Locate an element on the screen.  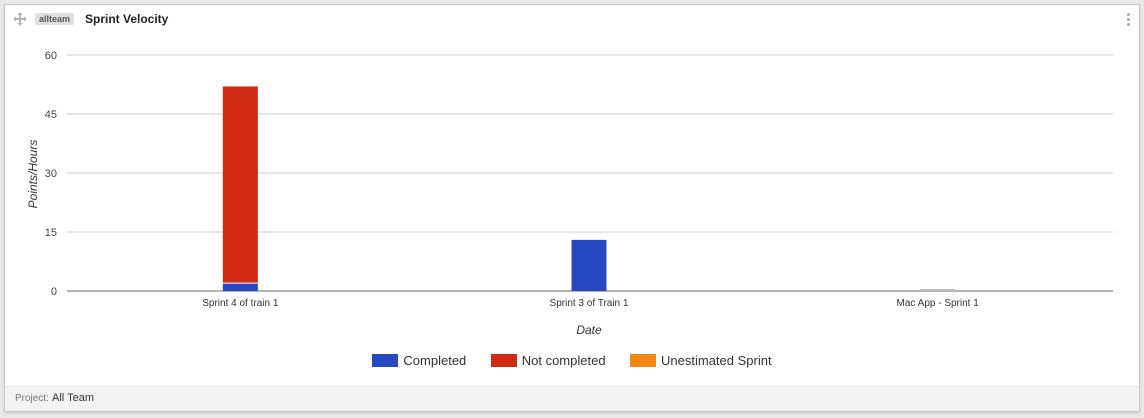
y-tick-label: 0 is located at coordinates (54, 292).